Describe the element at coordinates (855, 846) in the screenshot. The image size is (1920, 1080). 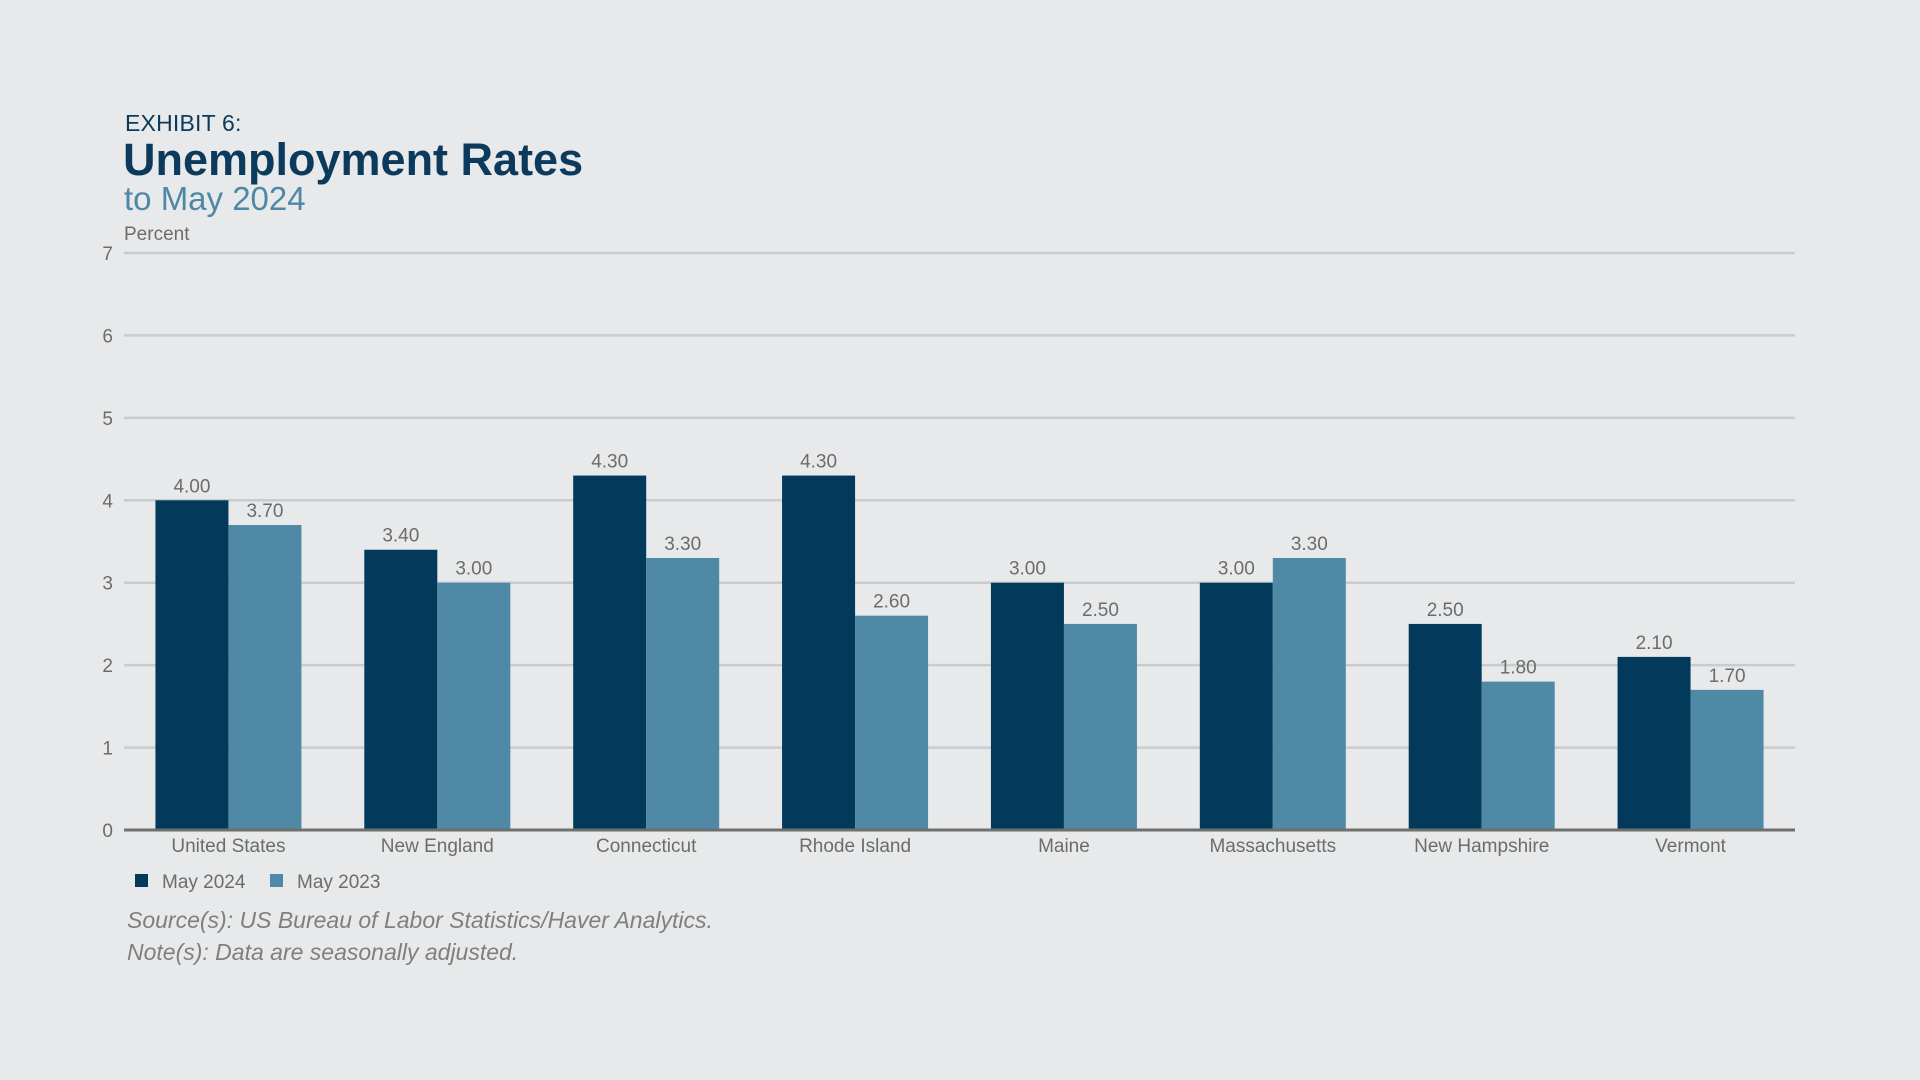
I see `x-tick-label: Rhode Island` at that location.